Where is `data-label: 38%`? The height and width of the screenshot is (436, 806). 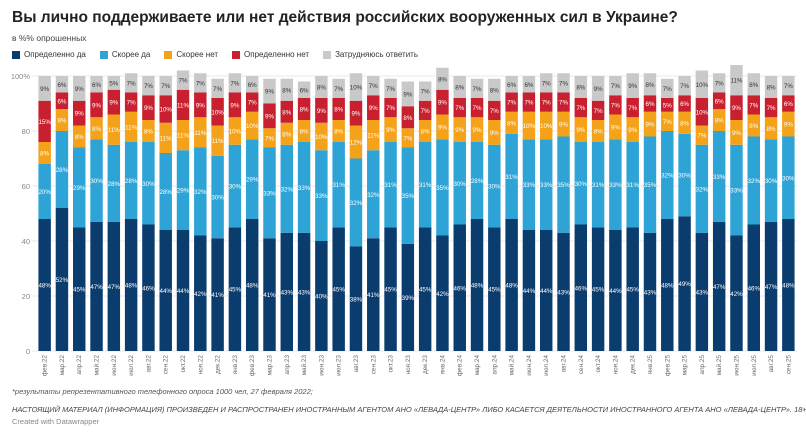 data-label: 38% is located at coordinates (356, 299).